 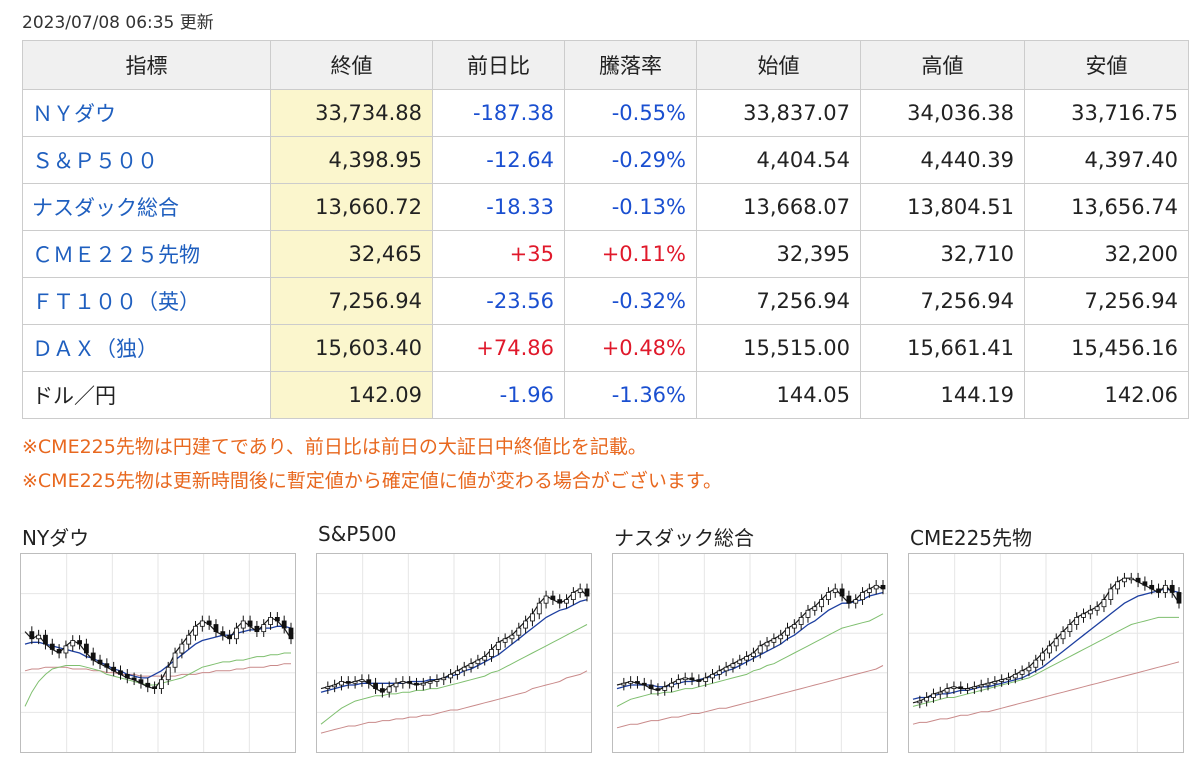 What do you see at coordinates (1106, 113) in the screenshot?
I see `low-value: 33,716.75` at bounding box center [1106, 113].